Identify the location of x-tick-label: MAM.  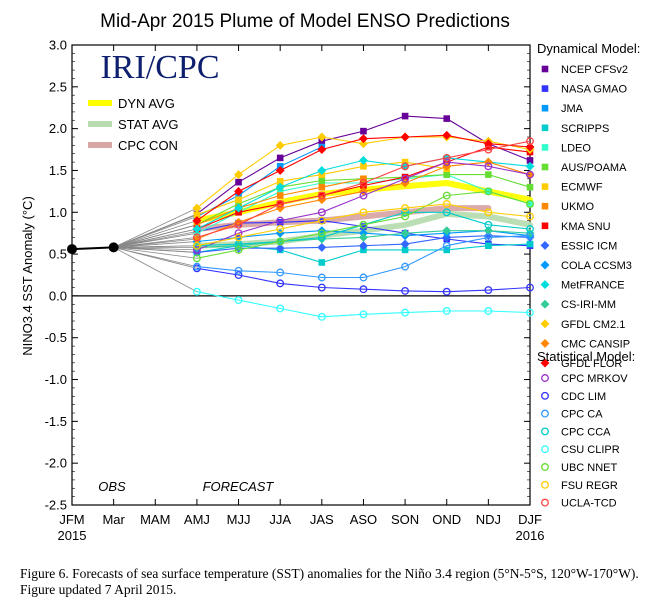
(155, 519).